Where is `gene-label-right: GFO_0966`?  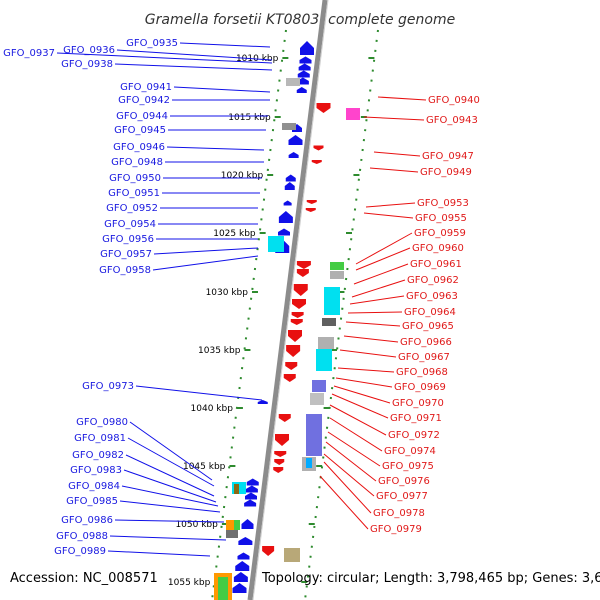
gene-label-right: GFO_0966 is located at coordinates (426, 342).